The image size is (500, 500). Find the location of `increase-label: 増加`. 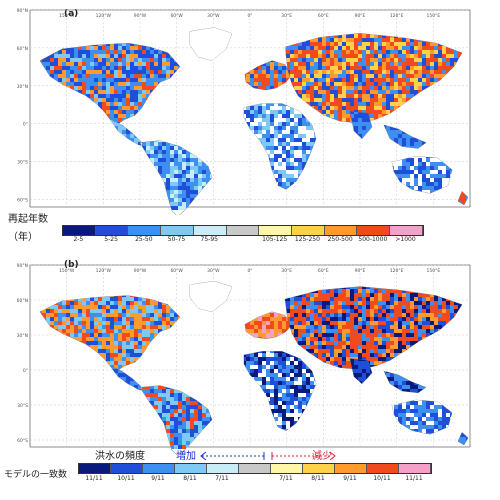

increase-label: 増加 is located at coordinates (186, 454).